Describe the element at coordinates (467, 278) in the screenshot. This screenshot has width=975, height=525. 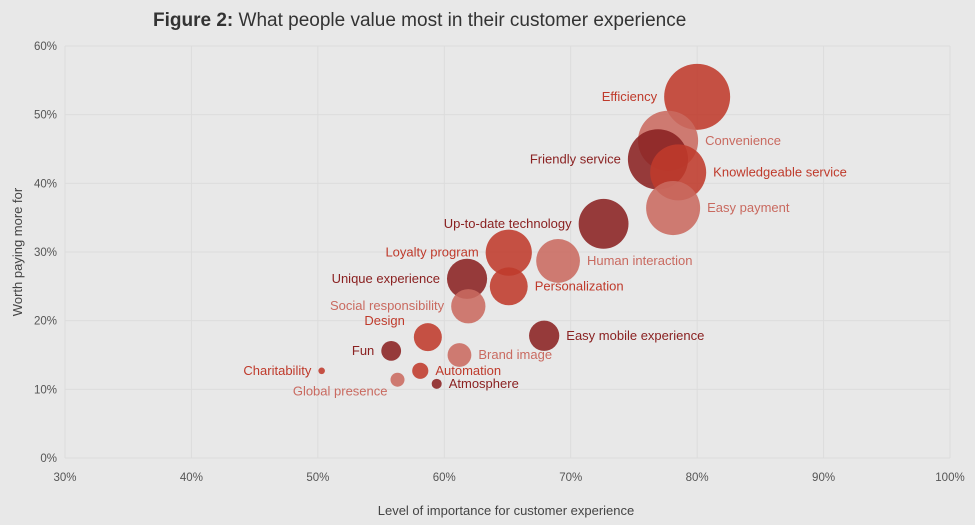
I see `bubble-unique-experience` at that location.